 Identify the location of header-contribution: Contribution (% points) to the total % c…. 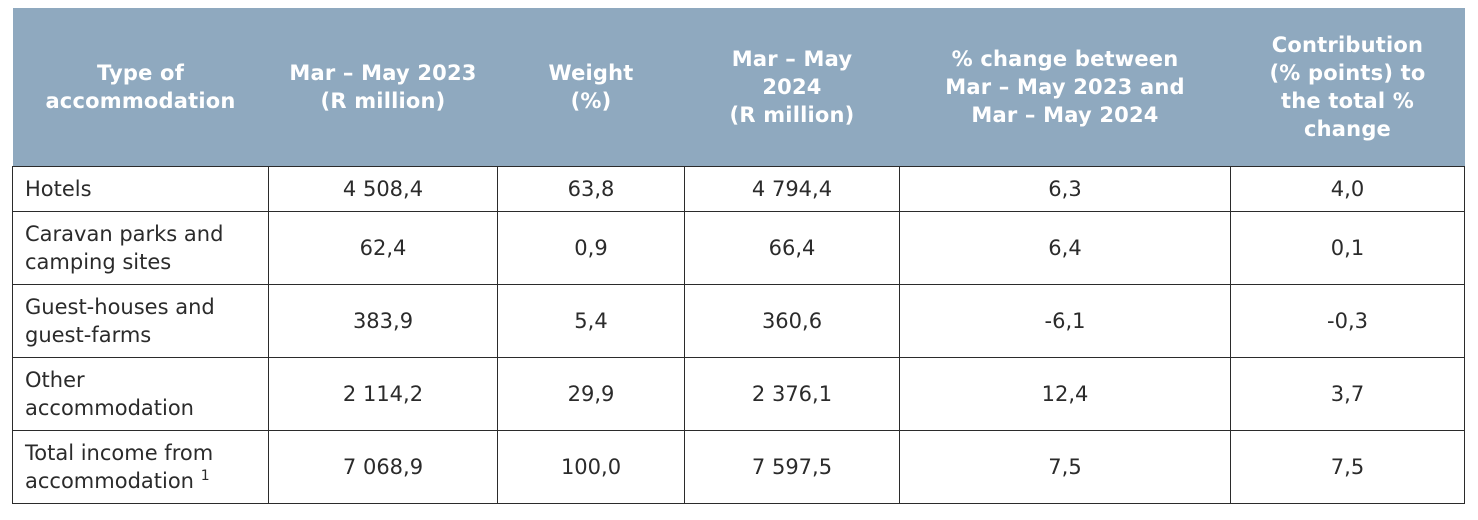
(1347, 87).